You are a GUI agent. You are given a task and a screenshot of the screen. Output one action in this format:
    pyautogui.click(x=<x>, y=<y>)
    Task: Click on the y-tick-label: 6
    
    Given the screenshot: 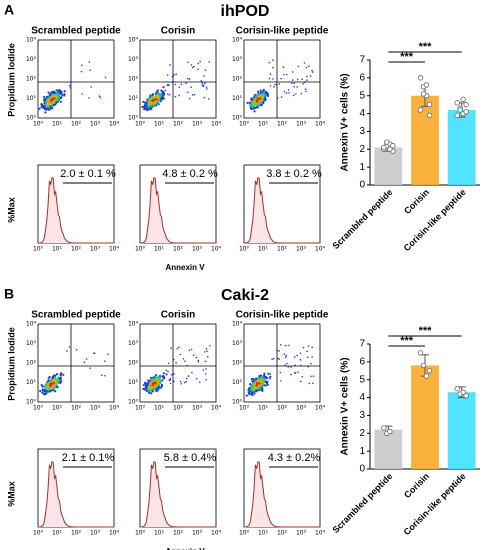 What is the action you would take?
    pyautogui.click(x=362, y=77)
    